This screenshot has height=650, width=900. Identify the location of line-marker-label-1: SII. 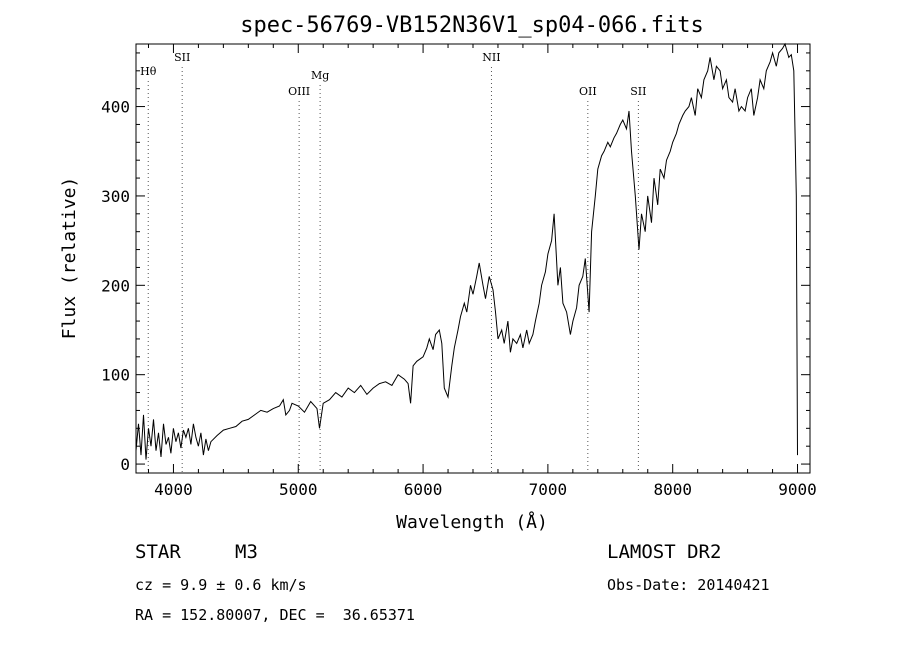
(182, 57).